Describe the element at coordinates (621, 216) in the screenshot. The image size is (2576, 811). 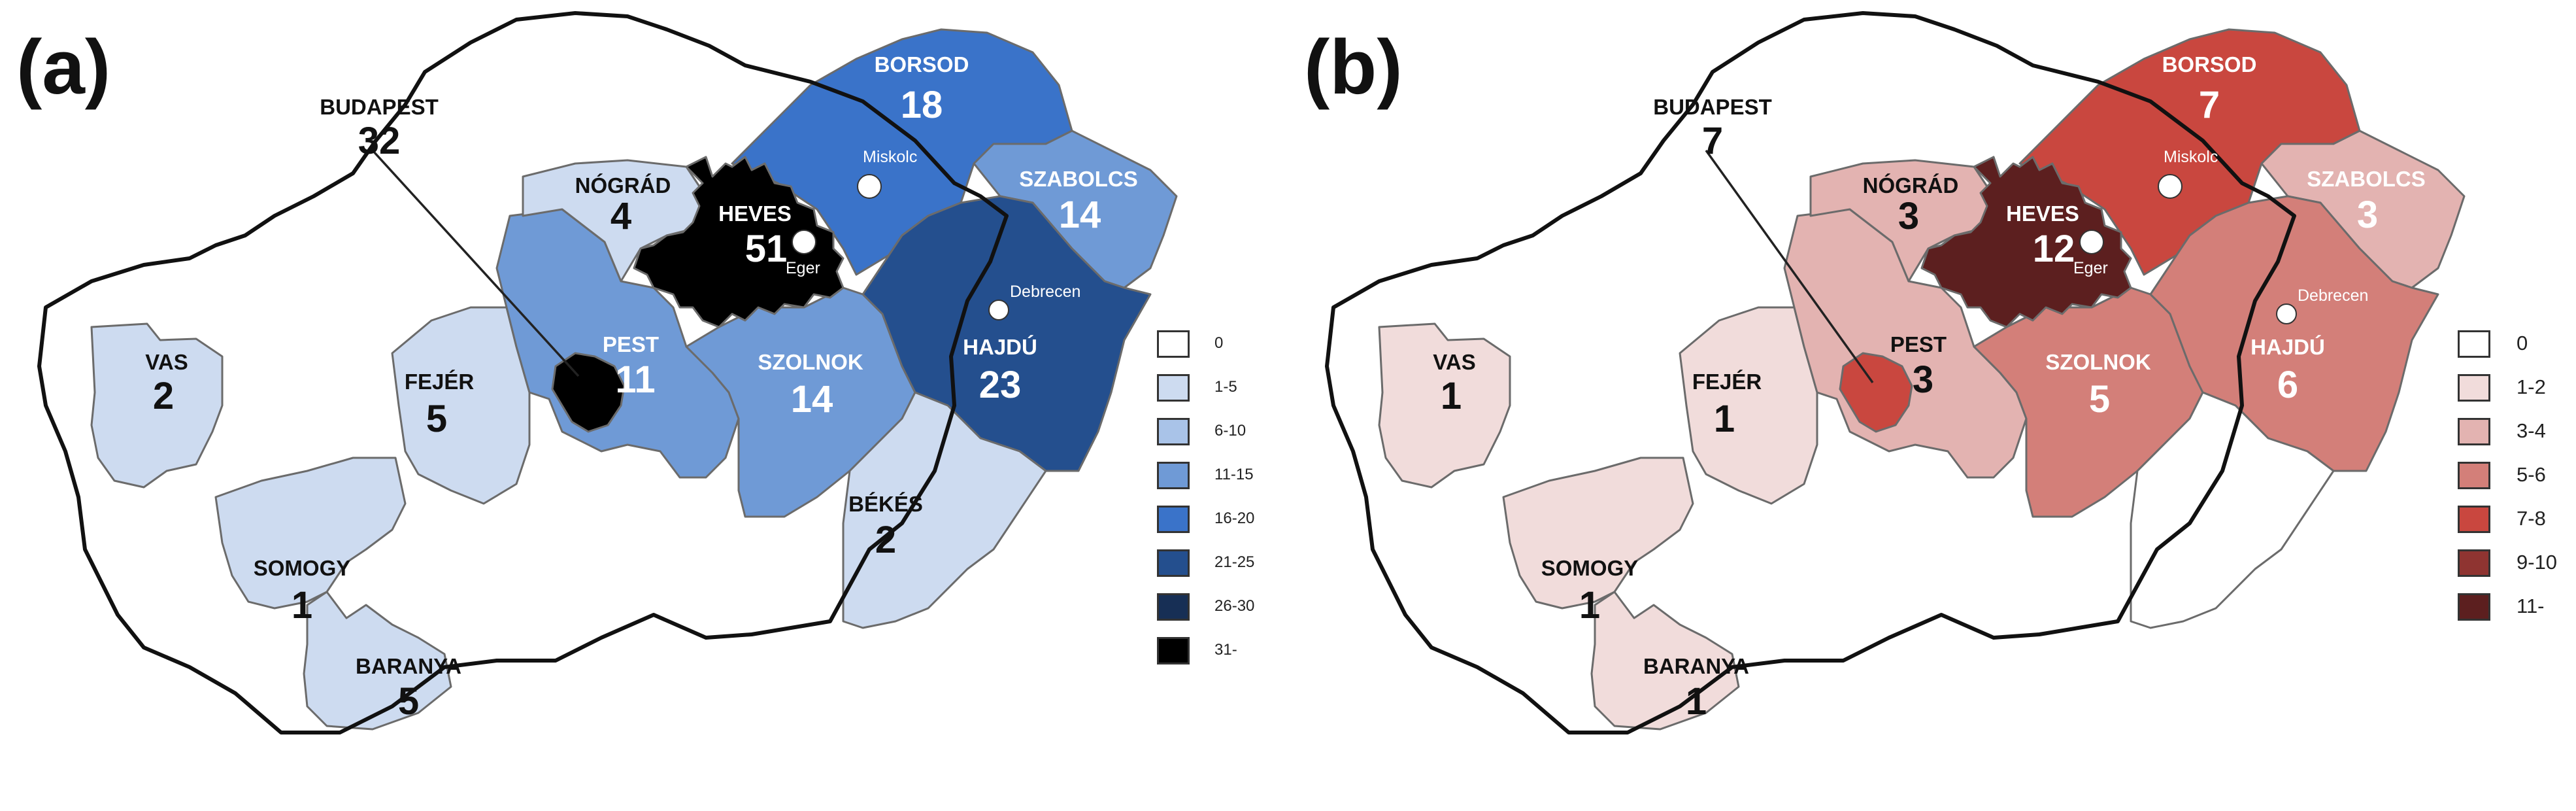
I see `label-nograd-value: 4` at that location.